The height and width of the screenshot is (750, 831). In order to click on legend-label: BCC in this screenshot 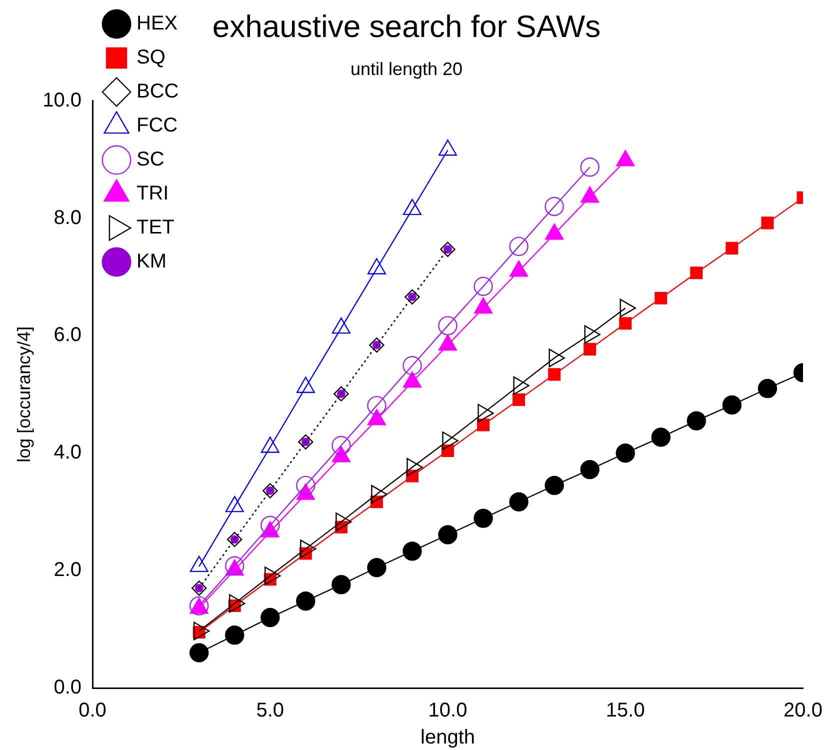, I will do `click(157, 91)`.